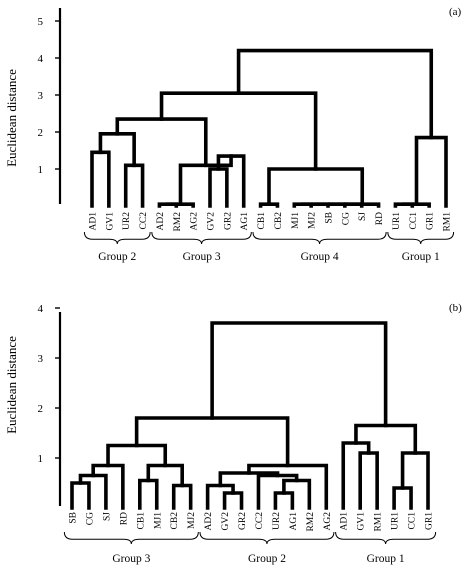 The height and width of the screenshot is (571, 474). What do you see at coordinates (250, 548) in the screenshot?
I see `panel-b-group-brackets: Group 3 Group 2 Group 1` at bounding box center [250, 548].